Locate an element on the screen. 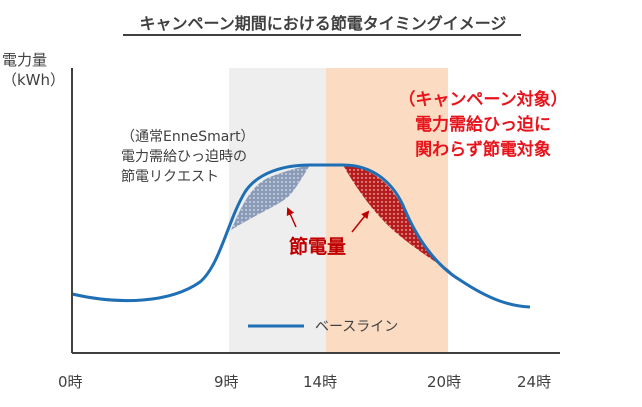 This screenshot has width=642, height=407. x-tick-14: 14時 is located at coordinates (320, 382).